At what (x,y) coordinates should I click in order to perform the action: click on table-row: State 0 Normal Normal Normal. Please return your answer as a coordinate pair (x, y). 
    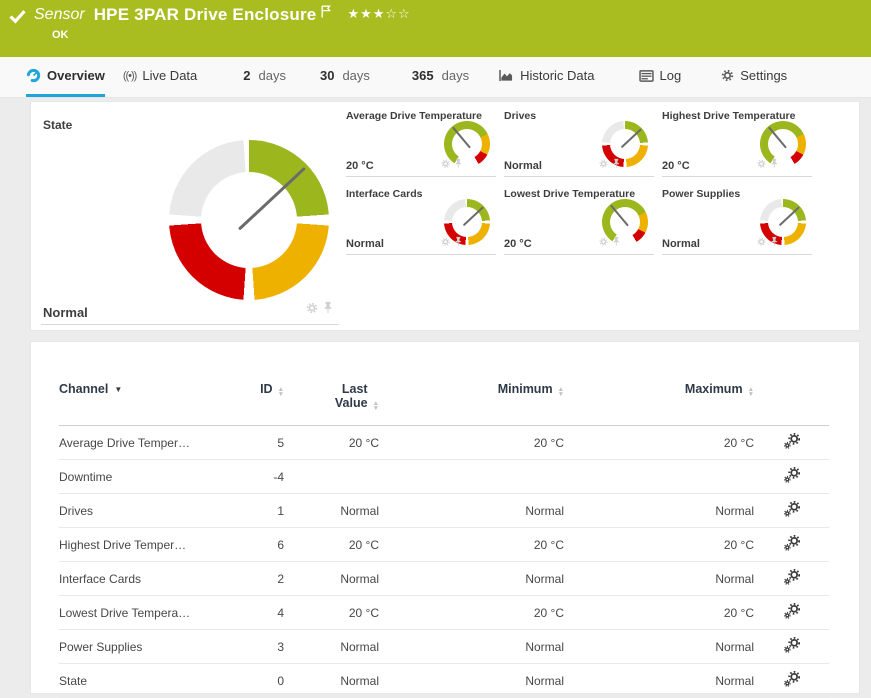
    Looking at the image, I should click on (444, 680).